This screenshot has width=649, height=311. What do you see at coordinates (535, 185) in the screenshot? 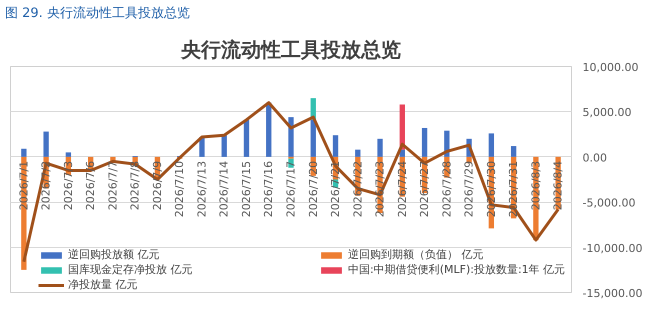
I see `x-tick-label: 2026/8/3` at bounding box center [535, 185].